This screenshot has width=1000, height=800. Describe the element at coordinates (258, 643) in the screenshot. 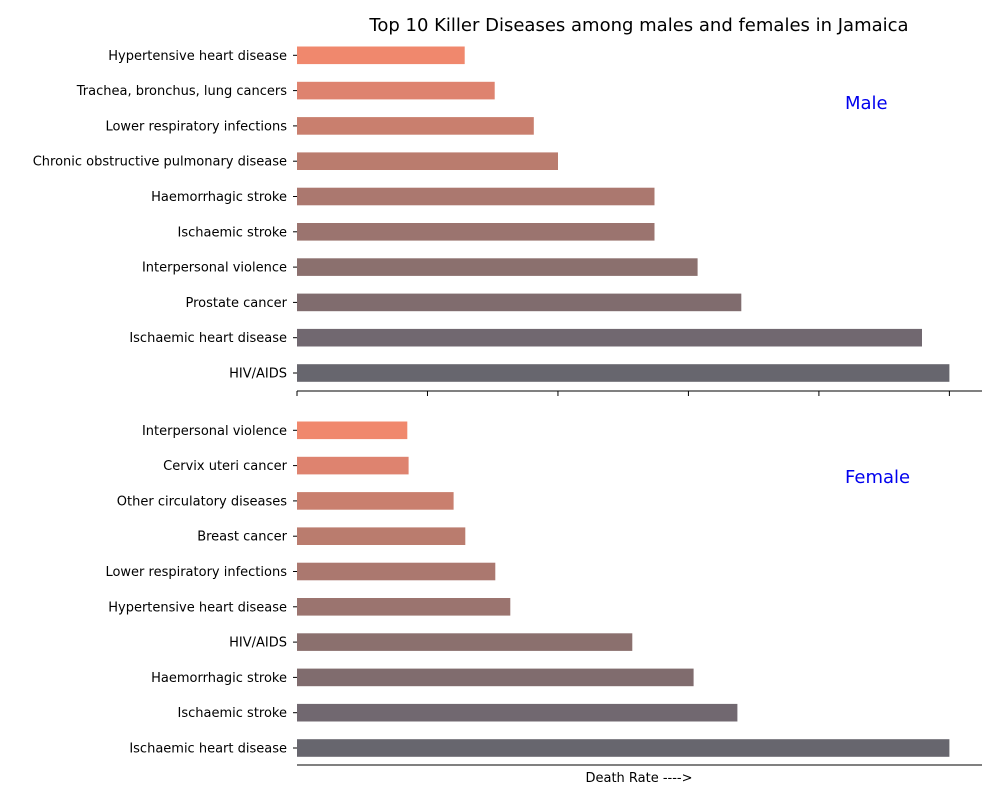

I see `female-category-label: HIV/AIDS` at that location.